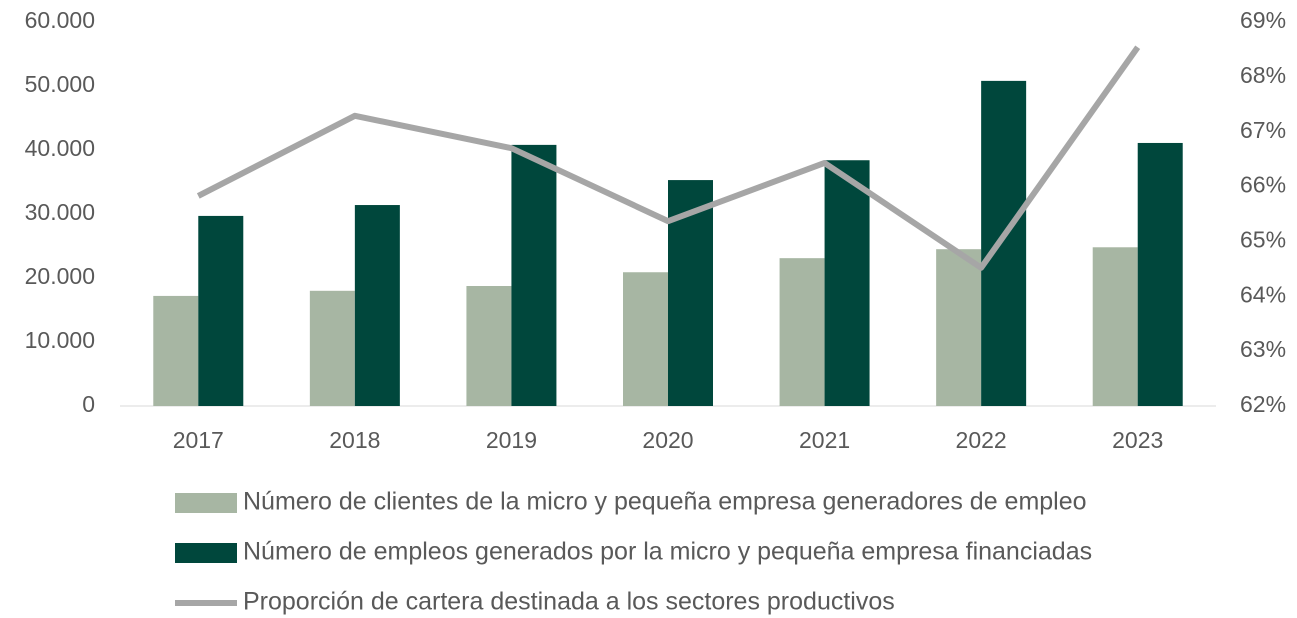  I want to click on y2-tick-label: 62%, so click(1263, 404).